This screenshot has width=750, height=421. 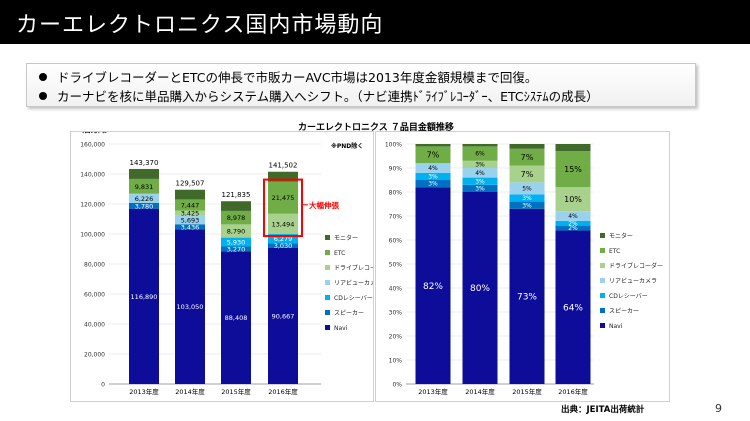 I want to click on highlight-annotation: 大幅伸張, so click(x=324, y=205).